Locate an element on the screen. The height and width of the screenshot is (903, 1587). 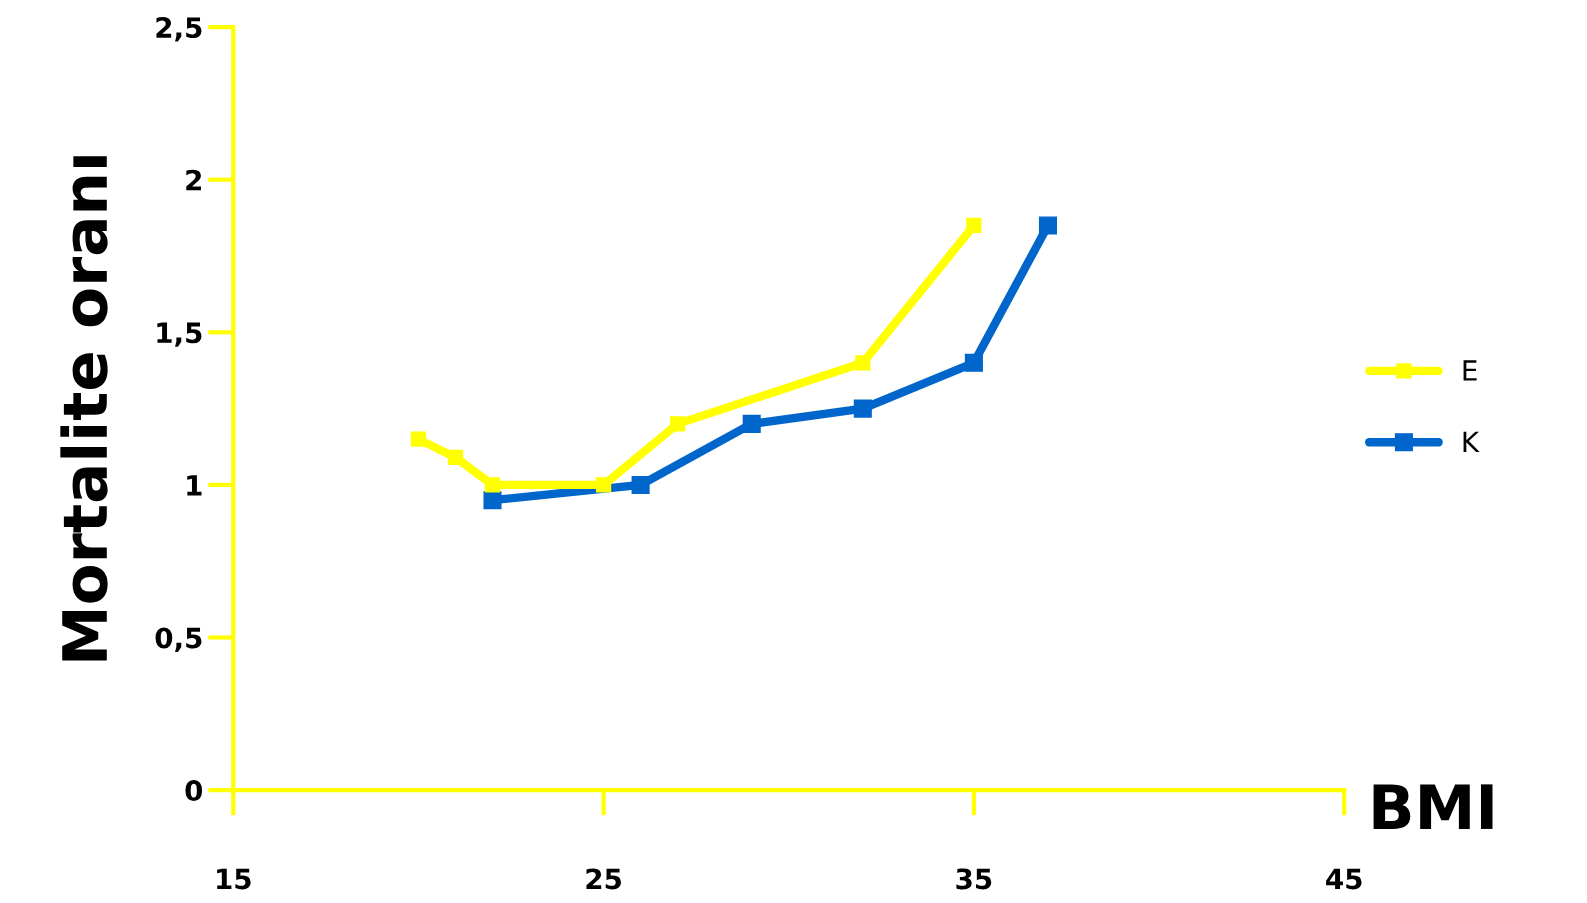
y-tick-label: 1,5 is located at coordinates (179, 334).